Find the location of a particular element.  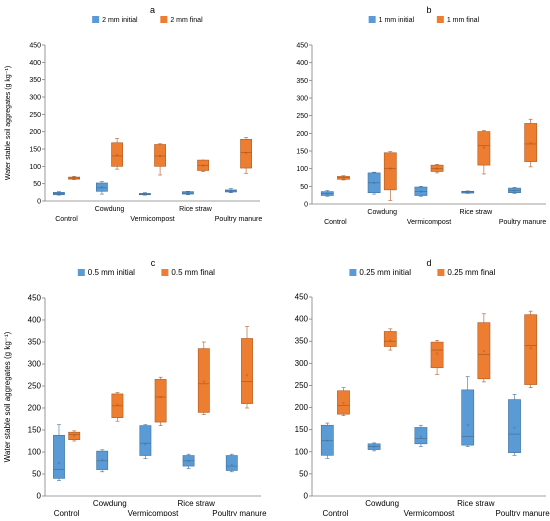

panel-label: c is located at coordinates (153, 263).